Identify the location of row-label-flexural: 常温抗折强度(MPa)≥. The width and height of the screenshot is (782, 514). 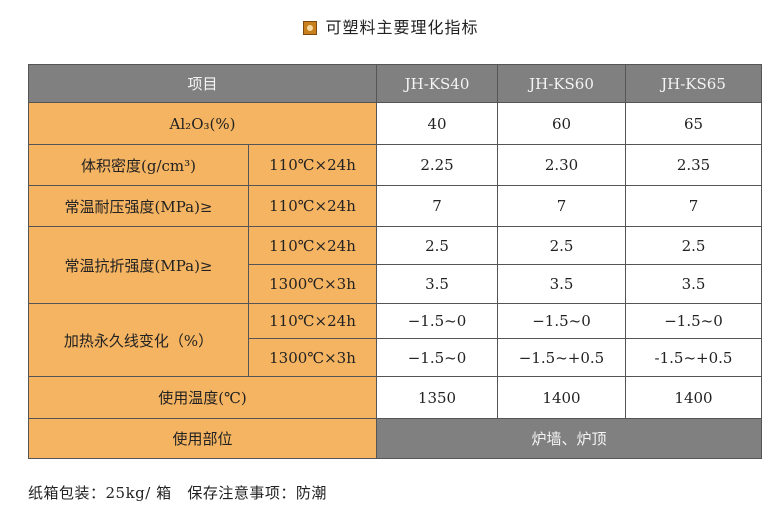
(138, 265).